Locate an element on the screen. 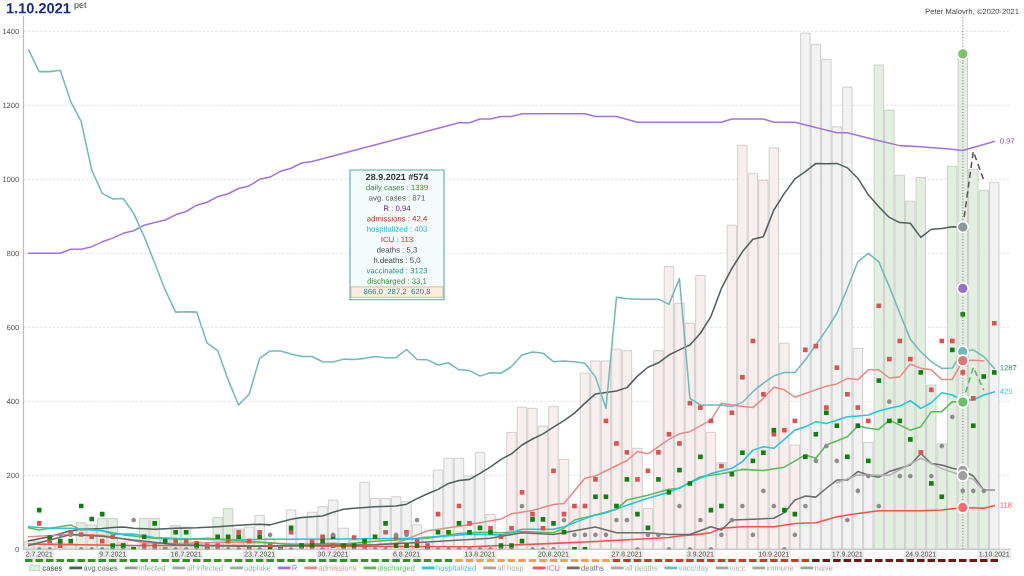 The width and height of the screenshot is (1024, 576). annotation: 28.9.2021 #574 is located at coordinates (397, 177).